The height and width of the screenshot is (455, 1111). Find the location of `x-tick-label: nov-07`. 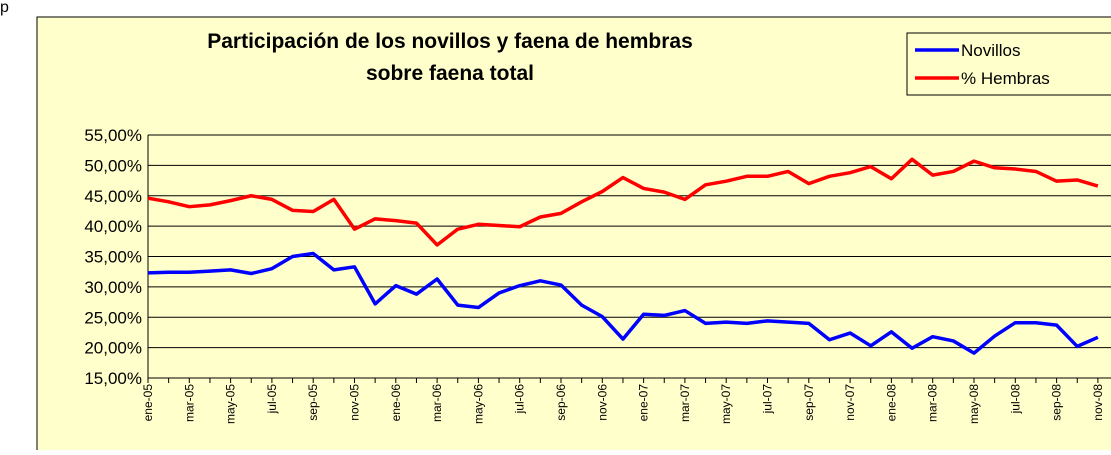

x-tick-label: nov-07 is located at coordinates (850, 402).